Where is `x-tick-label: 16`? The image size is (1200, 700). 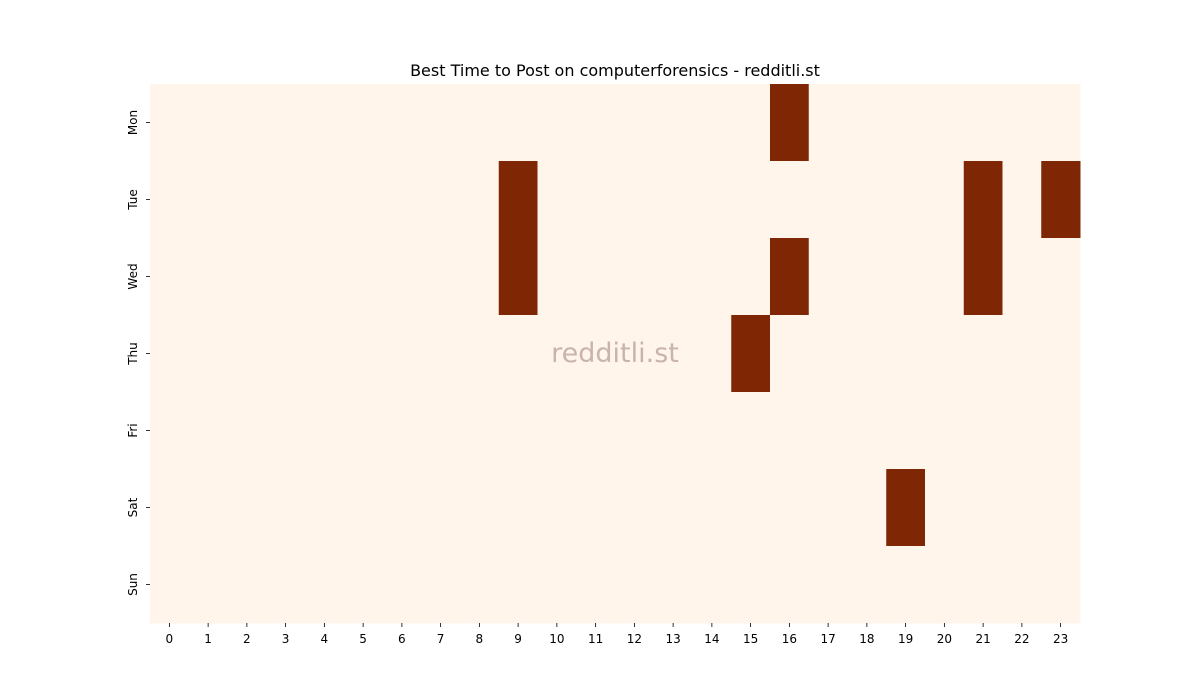
x-tick-label: 16 is located at coordinates (789, 639).